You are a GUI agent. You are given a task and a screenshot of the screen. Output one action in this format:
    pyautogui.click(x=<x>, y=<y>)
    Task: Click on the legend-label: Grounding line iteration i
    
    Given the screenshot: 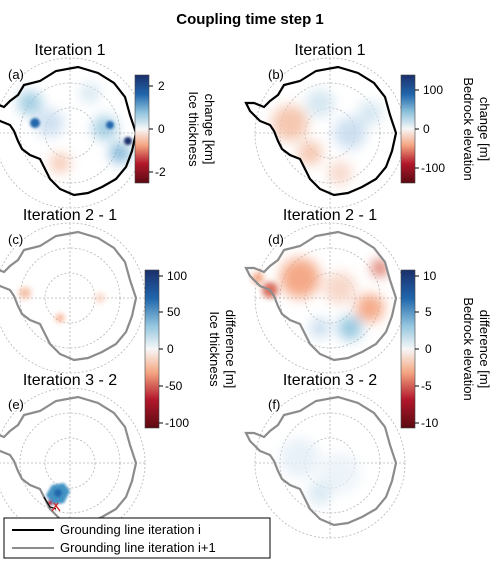 What is the action you would take?
    pyautogui.click(x=130, y=529)
    